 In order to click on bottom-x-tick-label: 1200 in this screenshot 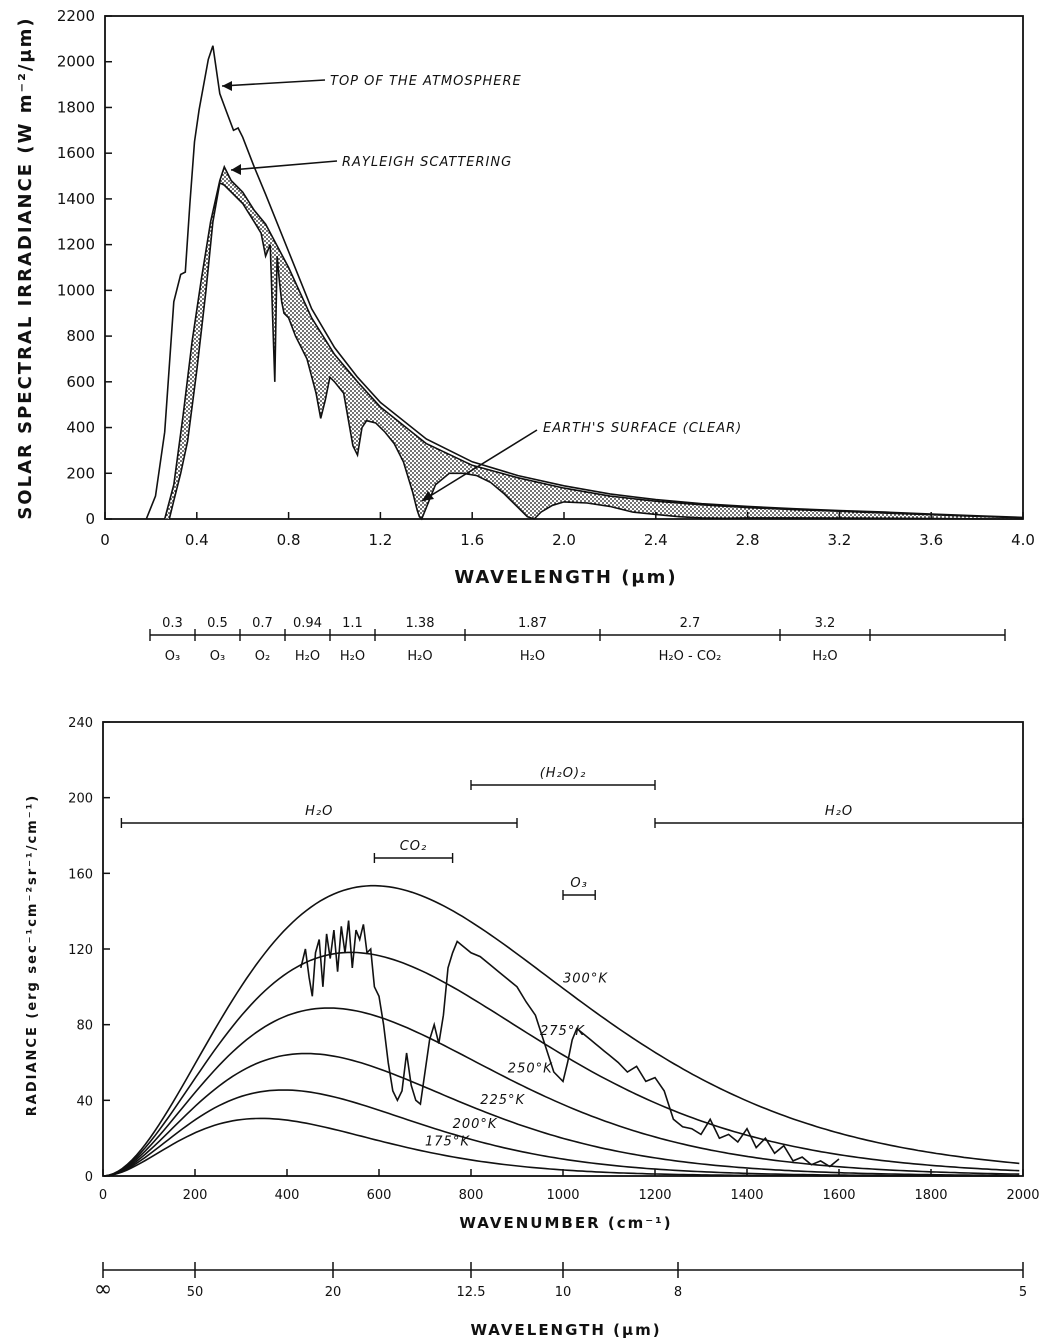, I will do `click(654, 1195)`.